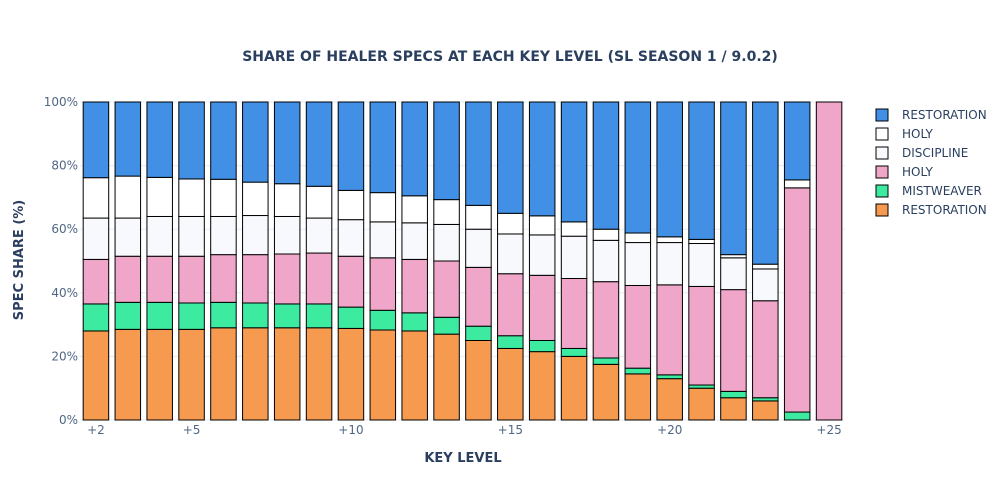 The height and width of the screenshot is (504, 1000). Describe the element at coordinates (942, 191) in the screenshot. I see `legend-item-label: MISTWEAVER` at that location.